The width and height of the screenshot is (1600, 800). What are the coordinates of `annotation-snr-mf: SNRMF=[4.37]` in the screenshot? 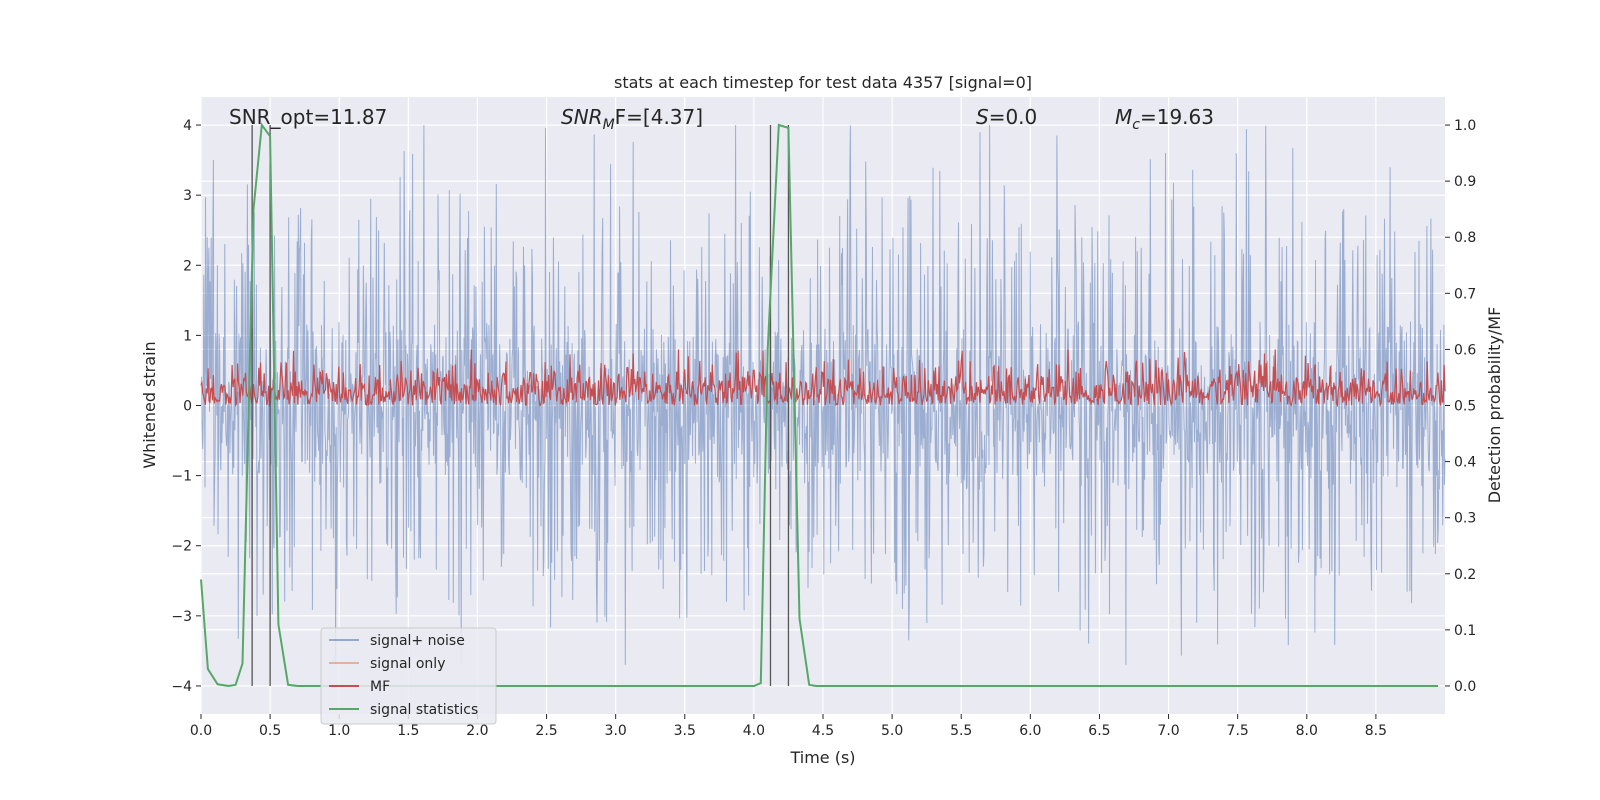 It's located at (632, 119).